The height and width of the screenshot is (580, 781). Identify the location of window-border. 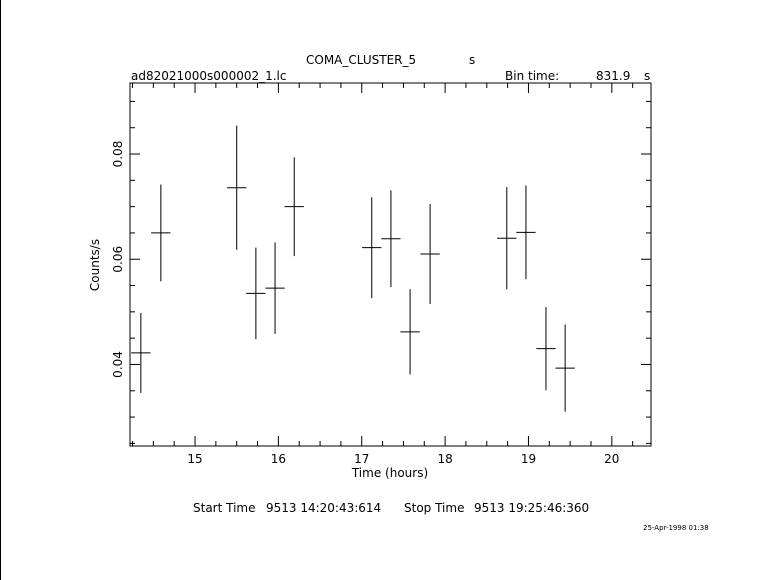
(0, 290).